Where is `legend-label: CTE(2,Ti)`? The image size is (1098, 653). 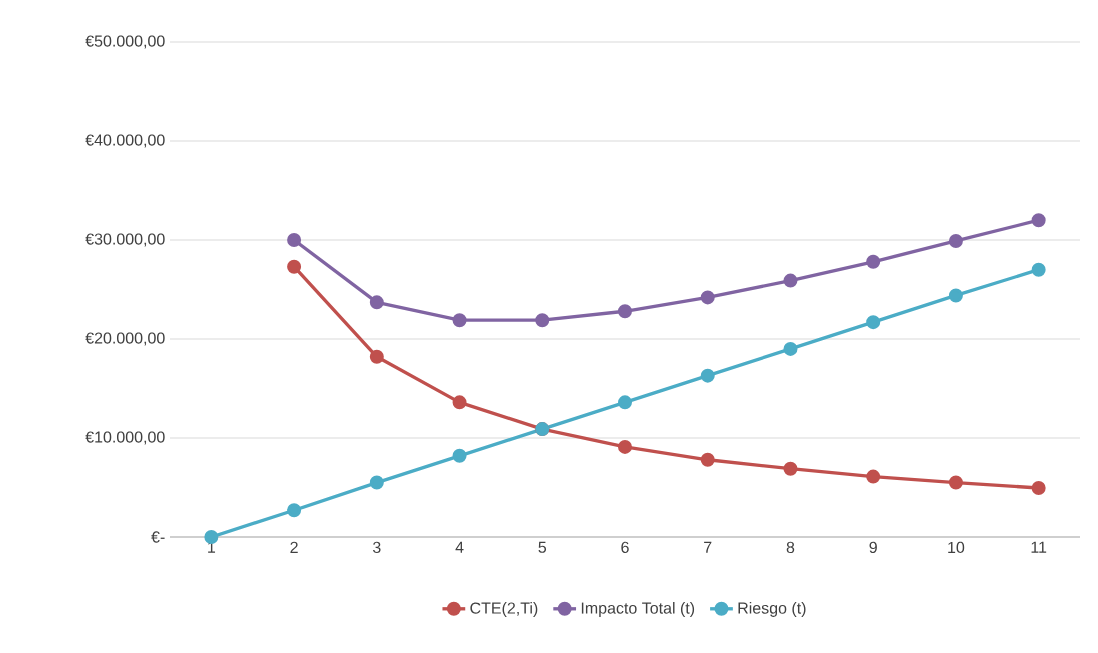 legend-label: CTE(2,Ti) is located at coordinates (504, 609).